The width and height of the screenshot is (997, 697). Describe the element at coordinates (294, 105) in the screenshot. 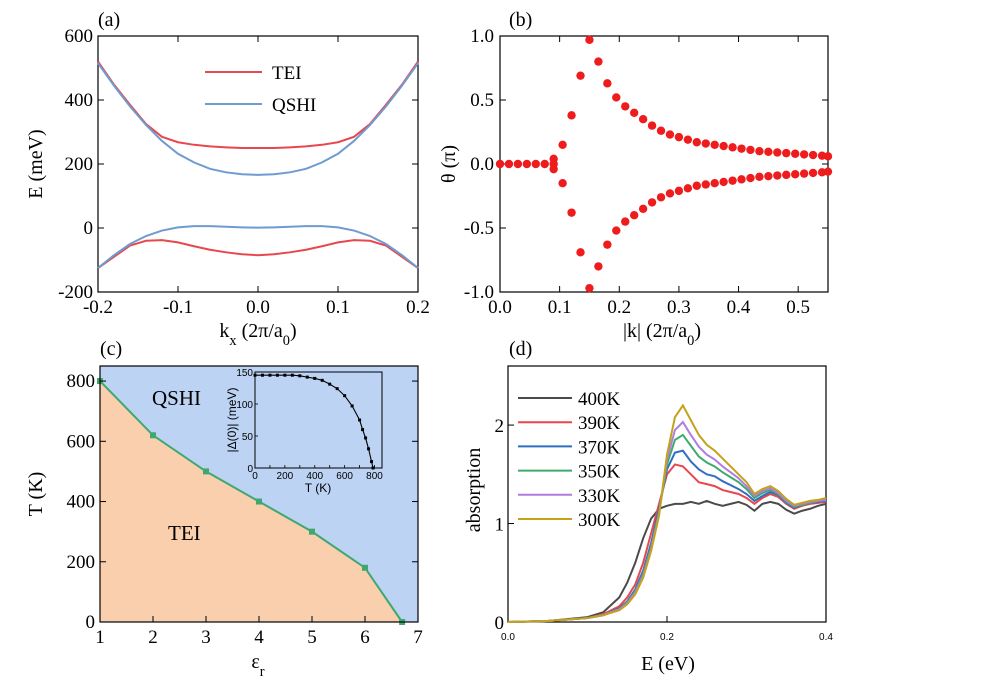

I see `legend-label-qshi: QSHI` at that location.